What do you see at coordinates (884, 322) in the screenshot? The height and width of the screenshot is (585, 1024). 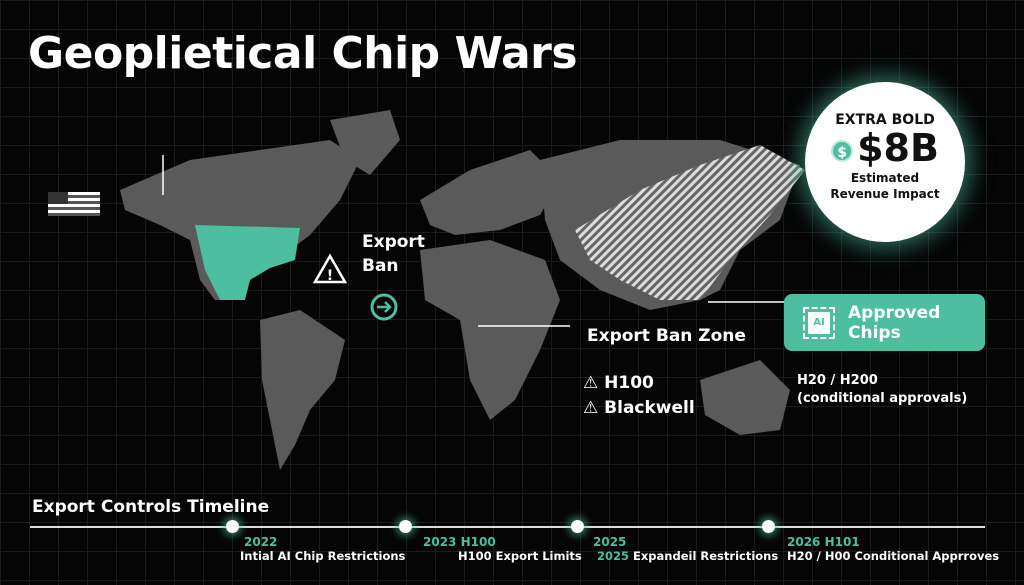 I see `approved-chips-badge: AI Approved Chips` at bounding box center [884, 322].